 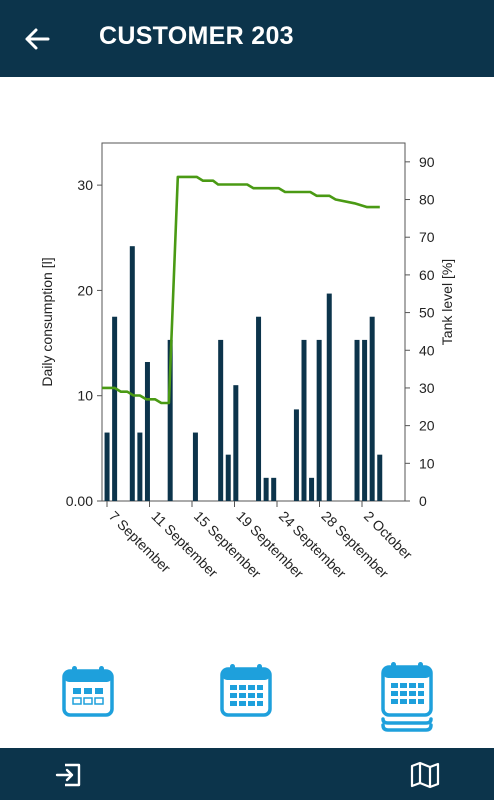 What do you see at coordinates (427, 350) in the screenshot?
I see `y-right-tick-label: 40` at bounding box center [427, 350].